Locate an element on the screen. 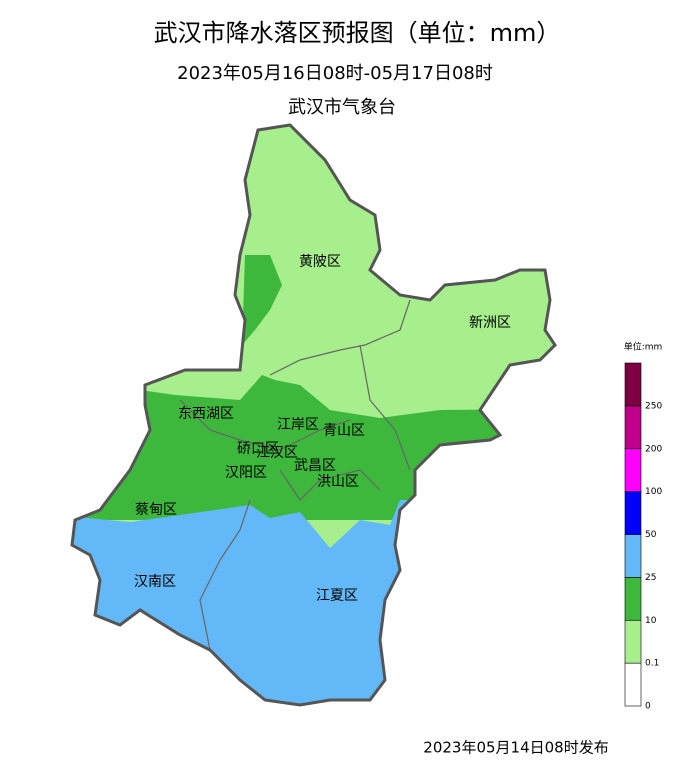  district-label: 蔡甸区 is located at coordinates (156, 510).